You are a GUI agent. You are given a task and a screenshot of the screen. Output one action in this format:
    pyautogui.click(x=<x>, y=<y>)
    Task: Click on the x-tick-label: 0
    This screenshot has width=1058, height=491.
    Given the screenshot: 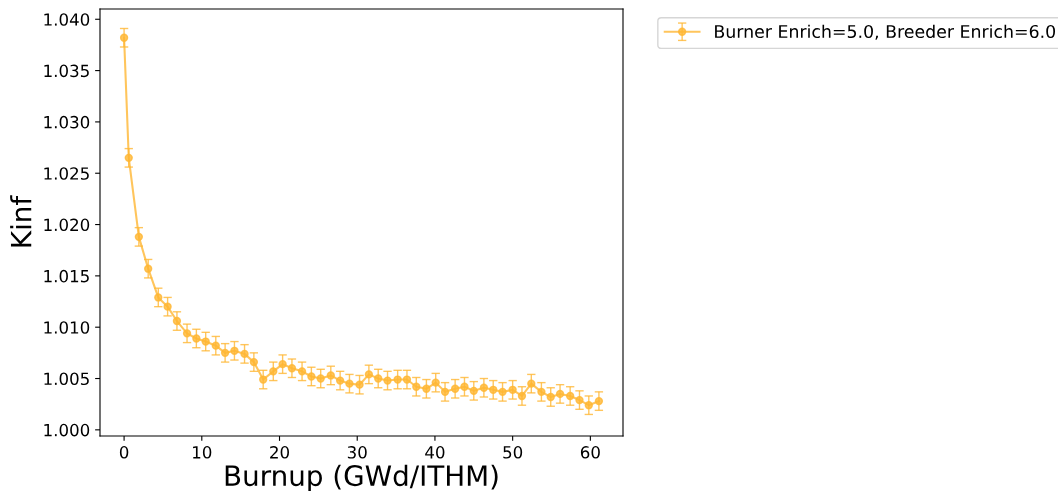 What is the action you would take?
    pyautogui.click(x=124, y=452)
    